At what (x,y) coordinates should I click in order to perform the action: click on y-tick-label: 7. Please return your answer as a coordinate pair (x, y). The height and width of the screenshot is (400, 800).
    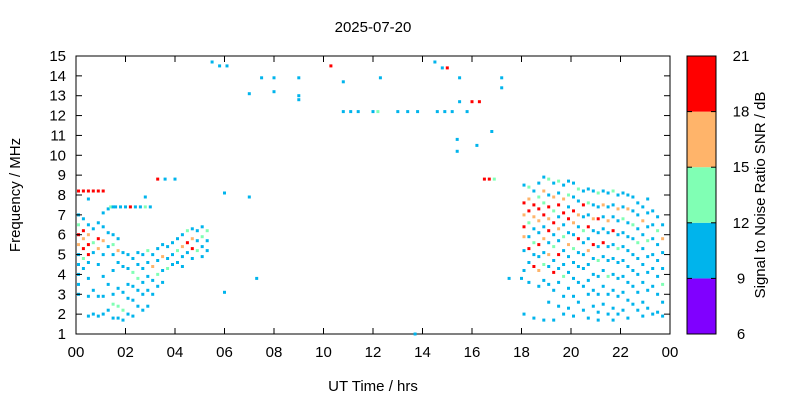
    Looking at the image, I should click on (62, 215).